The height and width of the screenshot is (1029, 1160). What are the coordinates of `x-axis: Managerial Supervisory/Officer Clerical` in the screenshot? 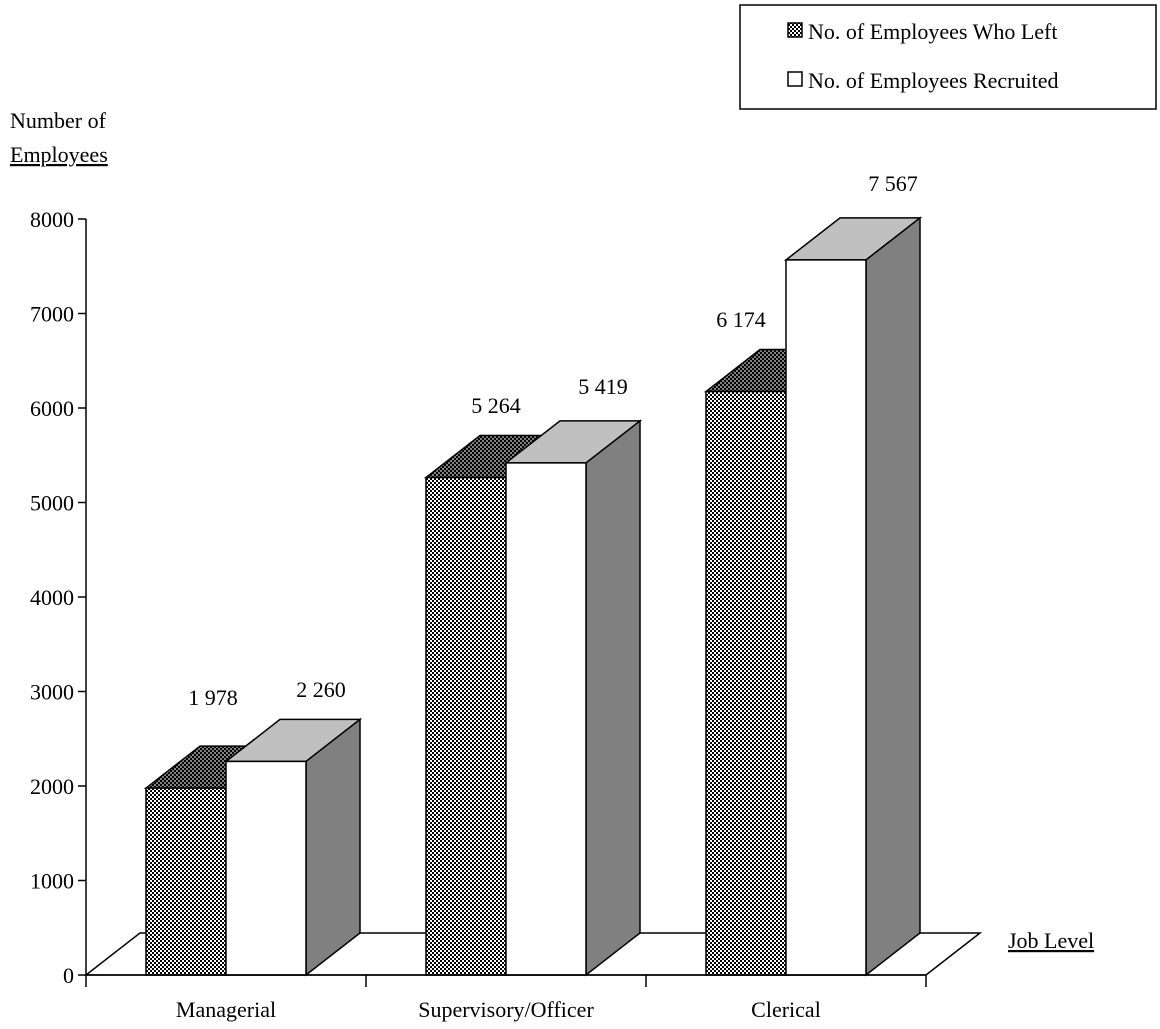 It's located at (506, 998).